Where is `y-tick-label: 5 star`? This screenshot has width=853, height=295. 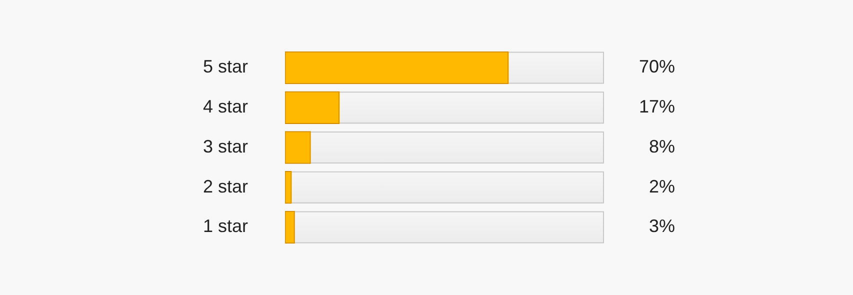 y-tick-label: 5 star is located at coordinates (225, 66).